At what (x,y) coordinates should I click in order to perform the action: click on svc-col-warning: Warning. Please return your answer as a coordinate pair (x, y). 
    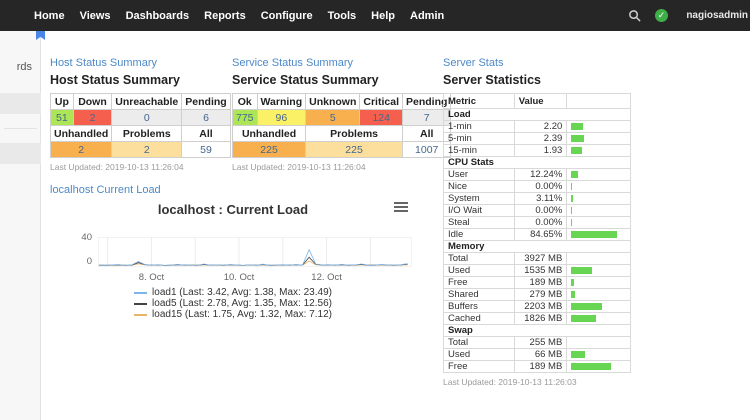
    Looking at the image, I should click on (281, 101).